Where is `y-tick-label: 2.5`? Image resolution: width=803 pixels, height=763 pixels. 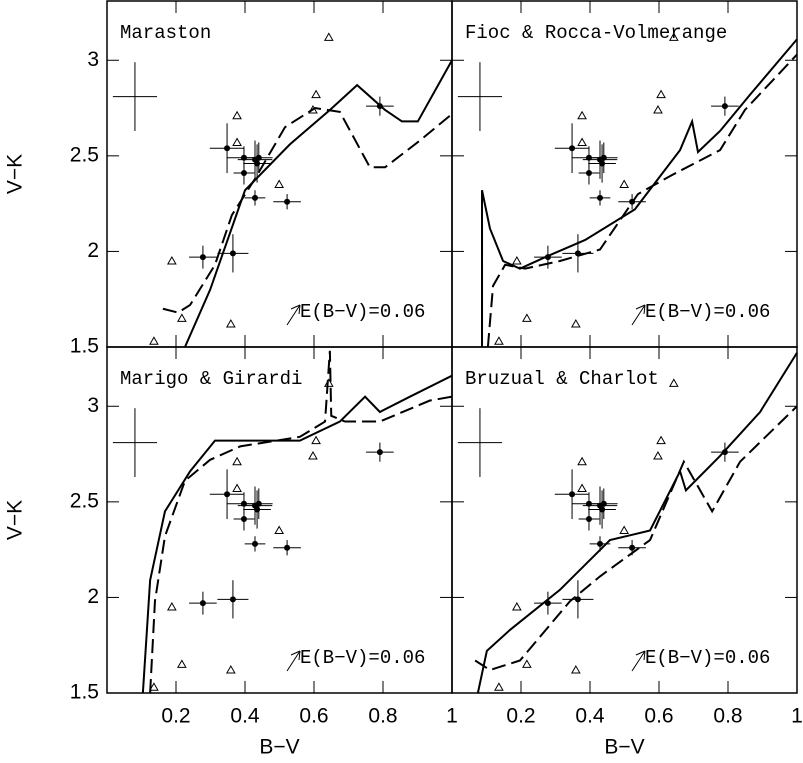
y-tick-label: 2.5 is located at coordinates (84, 500).